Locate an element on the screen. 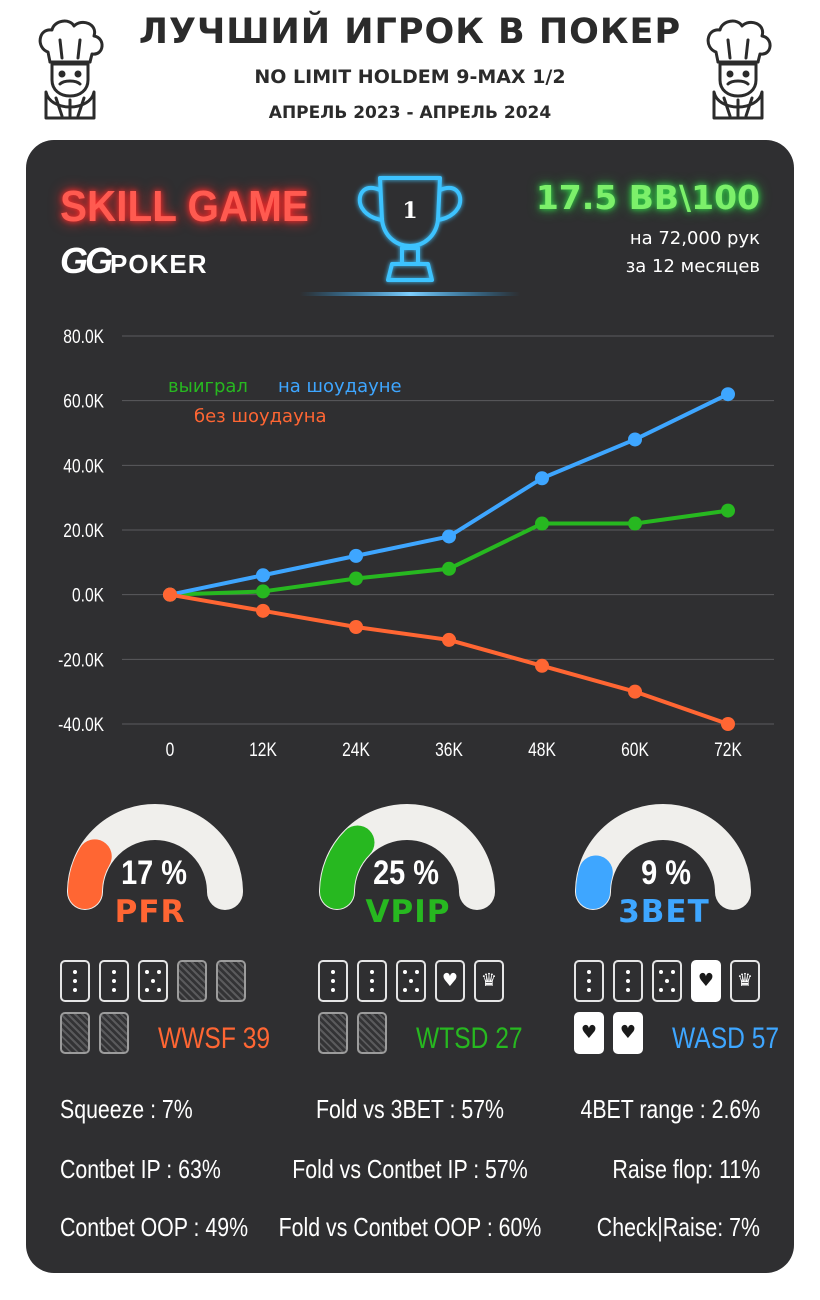  trophy-rank: 1 is located at coordinates (409, 211).